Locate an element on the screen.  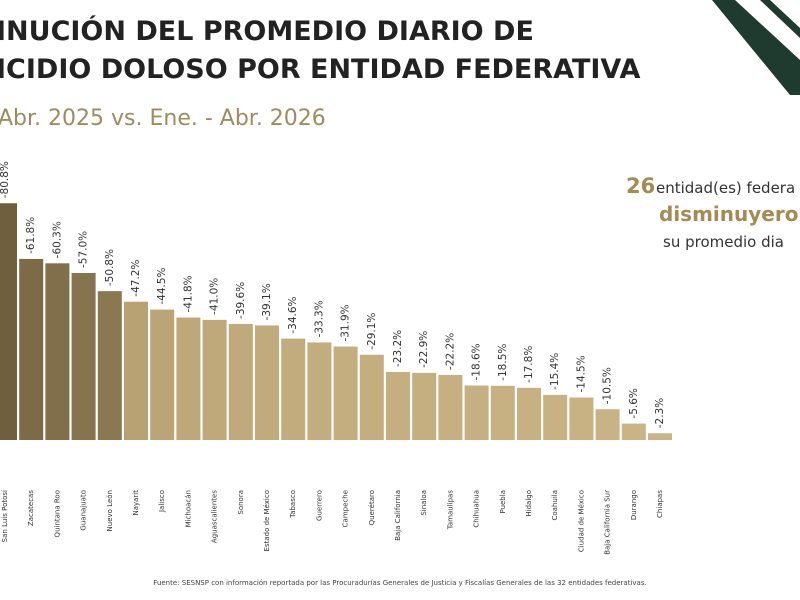
value-label: -60.3% is located at coordinates (57, 239).